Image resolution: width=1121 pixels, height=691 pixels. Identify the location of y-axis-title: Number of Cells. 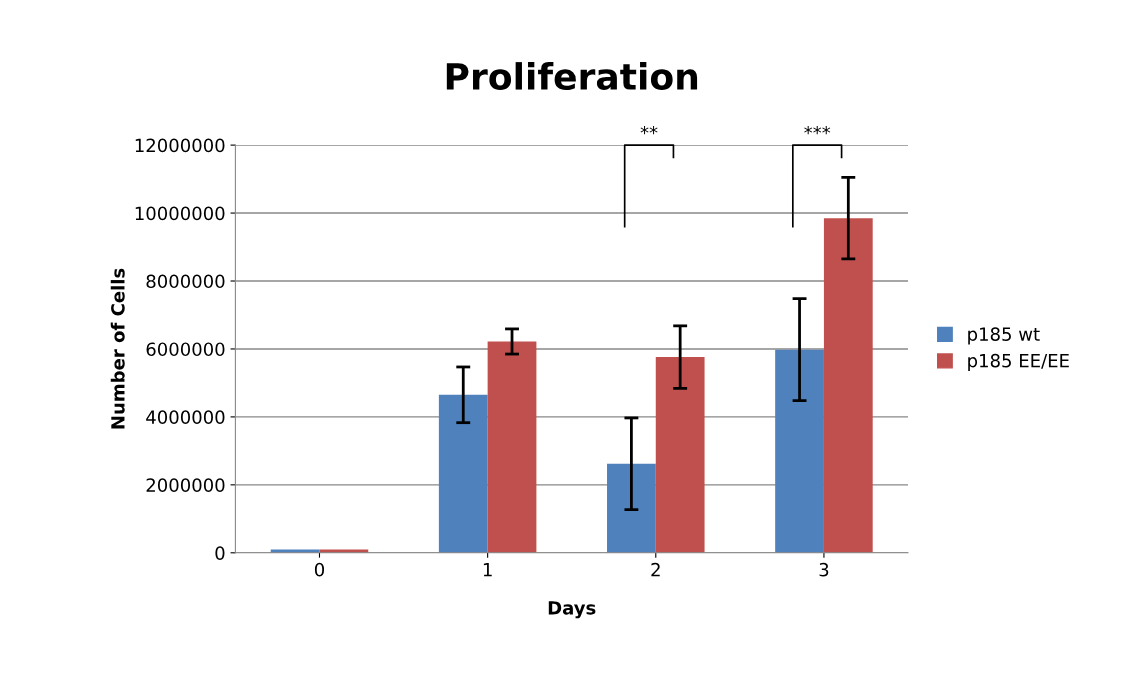
(117, 348).